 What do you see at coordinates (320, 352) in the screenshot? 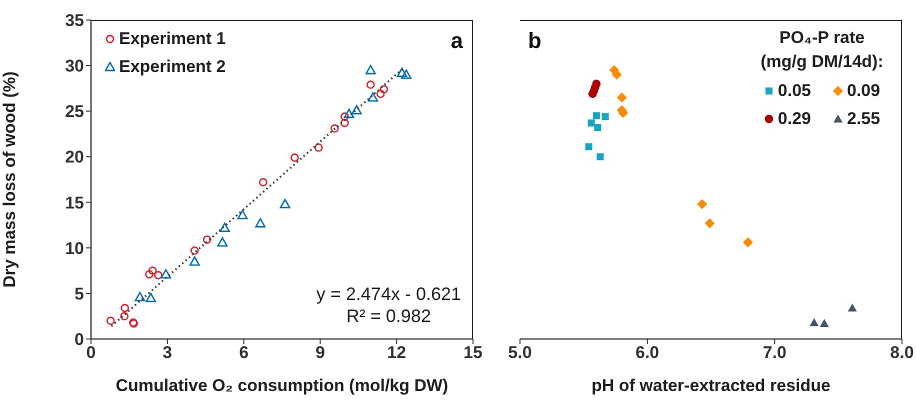
I see `x-tick-label: 9` at bounding box center [320, 352].